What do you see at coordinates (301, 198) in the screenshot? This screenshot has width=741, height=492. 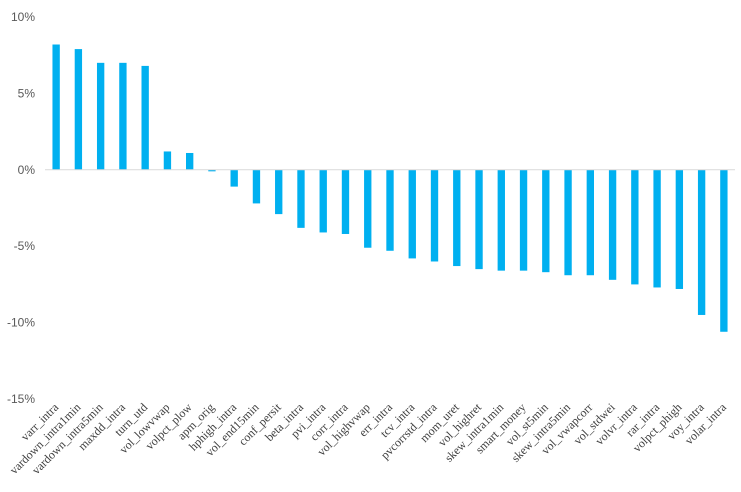 I see `bar-beta_intra` at bounding box center [301, 198].